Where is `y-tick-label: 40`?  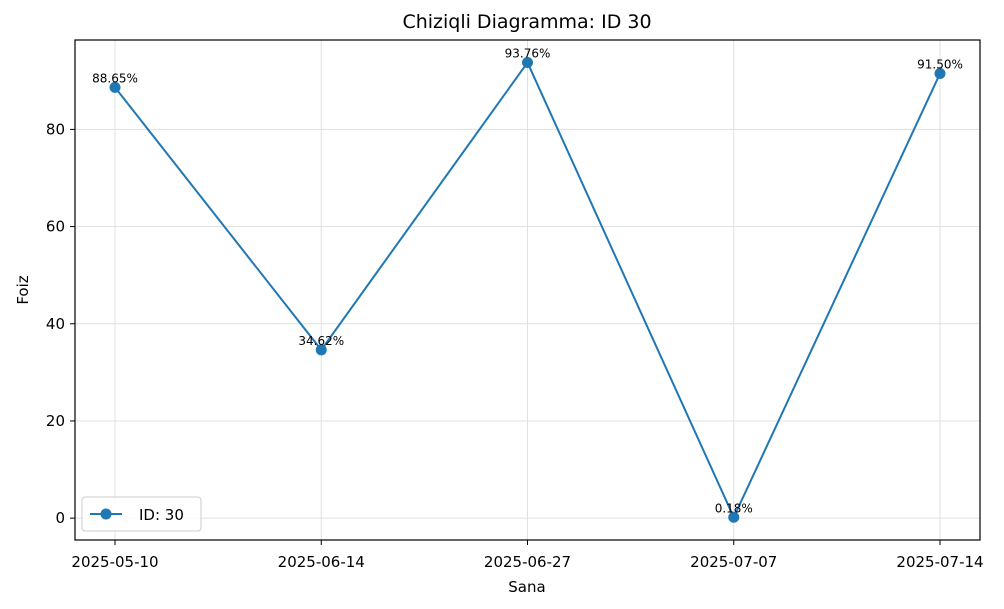 y-tick-label: 40 is located at coordinates (55, 324).